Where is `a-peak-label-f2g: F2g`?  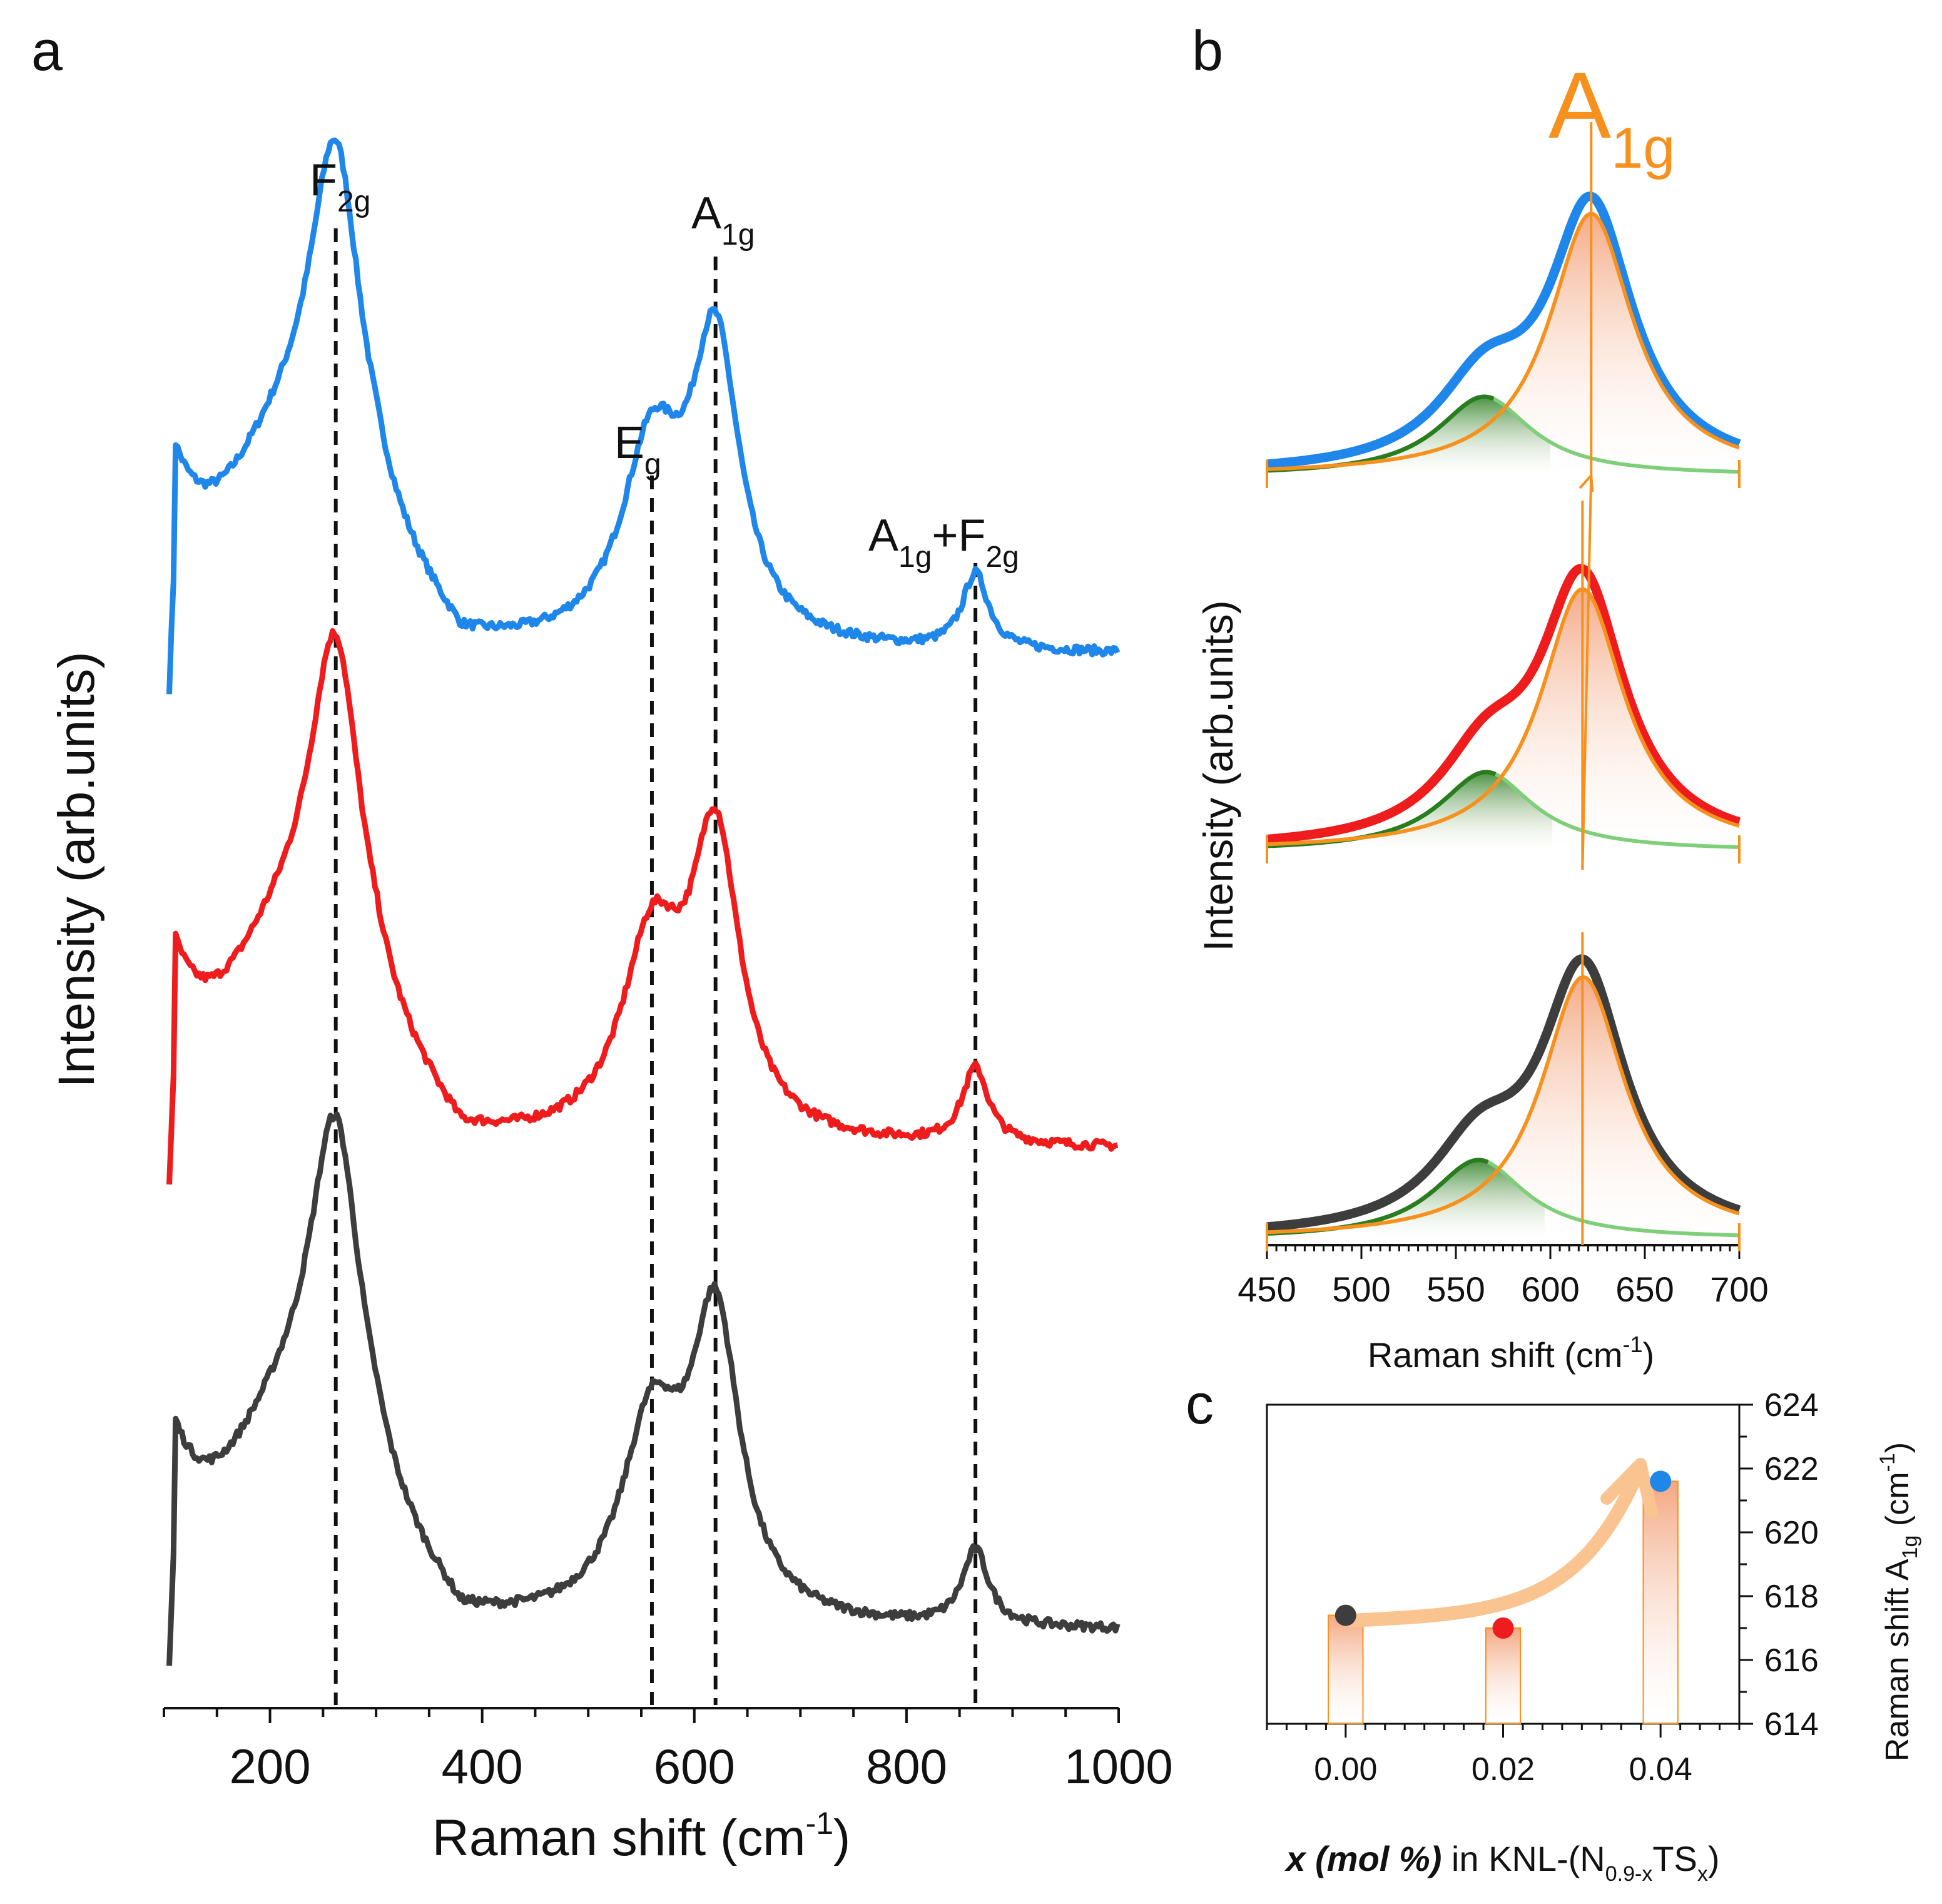
a-peak-label-f2g: F2g is located at coordinates (340, 186).